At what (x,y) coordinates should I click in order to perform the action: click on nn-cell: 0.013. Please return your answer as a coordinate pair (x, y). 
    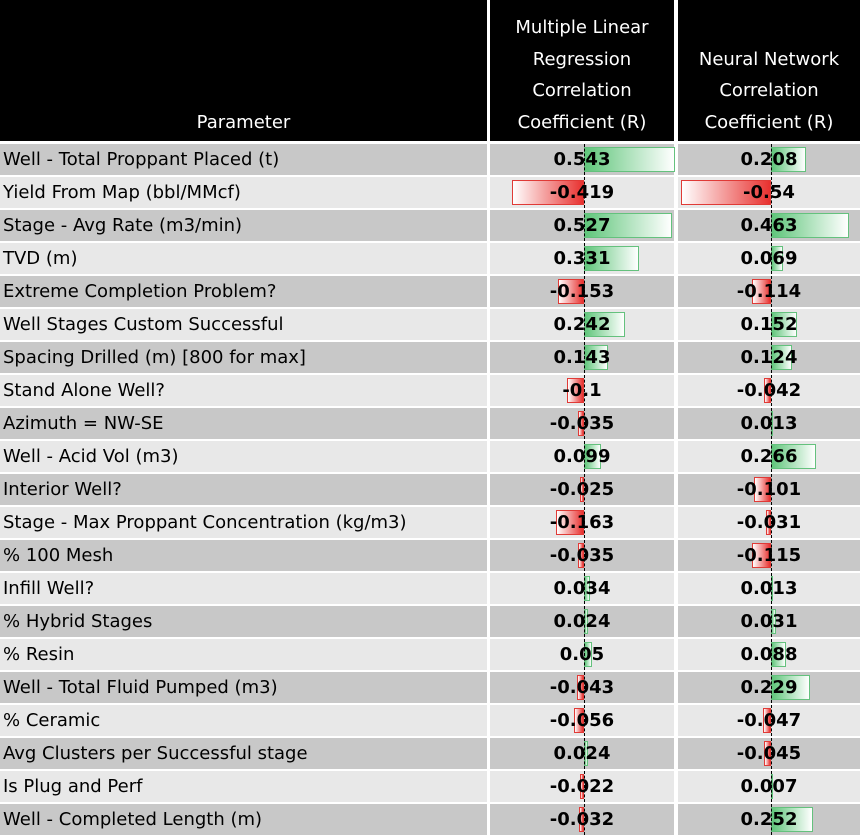
    Looking at the image, I should click on (769, 588).